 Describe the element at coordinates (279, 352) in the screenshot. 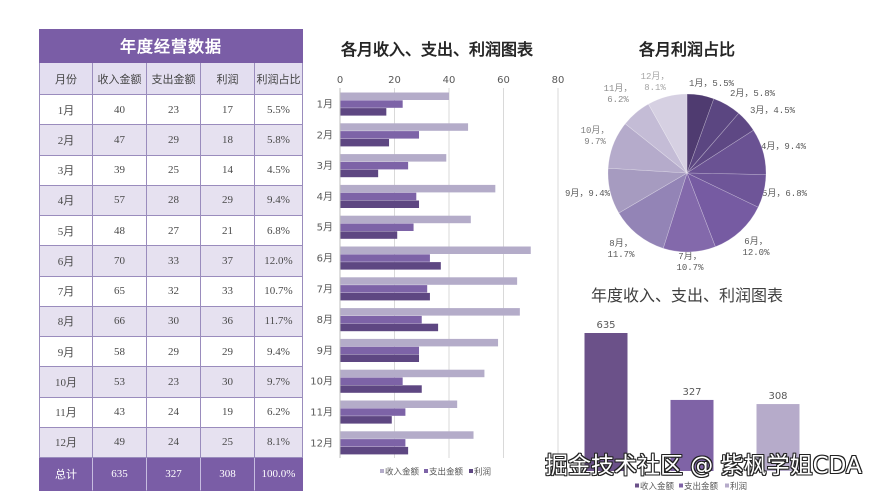

I see `table-row-cell: 9.4%` at that location.